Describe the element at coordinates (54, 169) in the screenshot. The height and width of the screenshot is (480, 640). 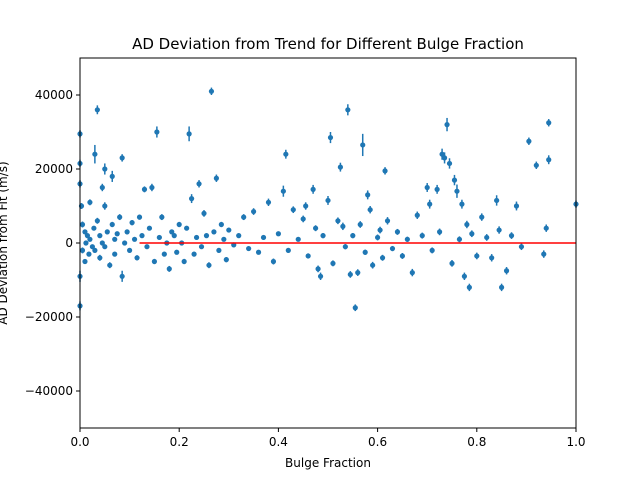
I see `y-tick-label: 20000` at that location.